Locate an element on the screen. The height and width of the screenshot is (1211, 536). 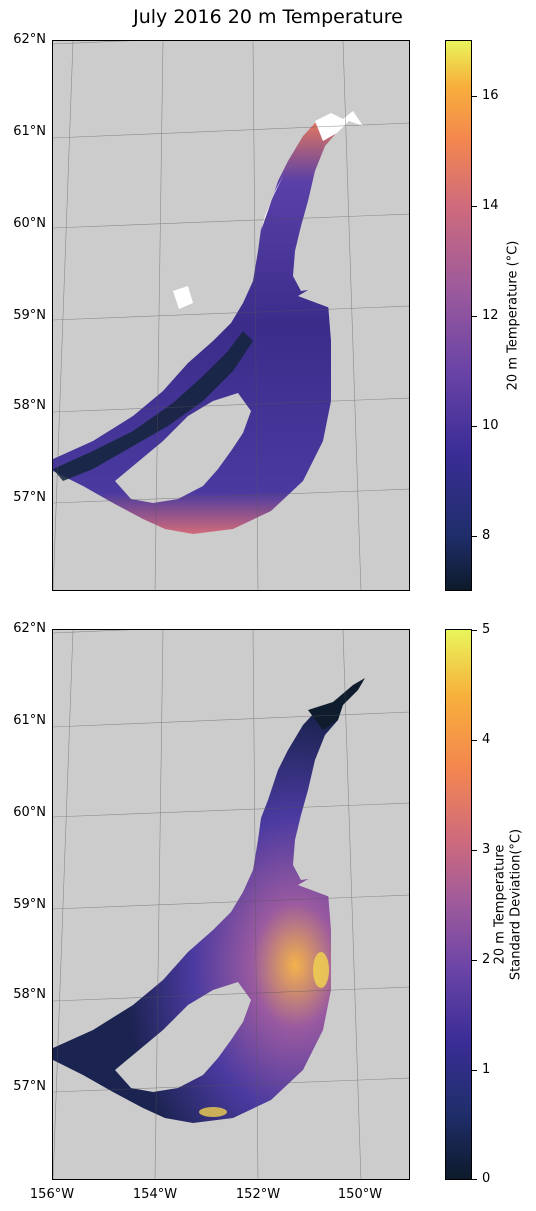
bottom-colorbar is located at coordinates (458, 904).